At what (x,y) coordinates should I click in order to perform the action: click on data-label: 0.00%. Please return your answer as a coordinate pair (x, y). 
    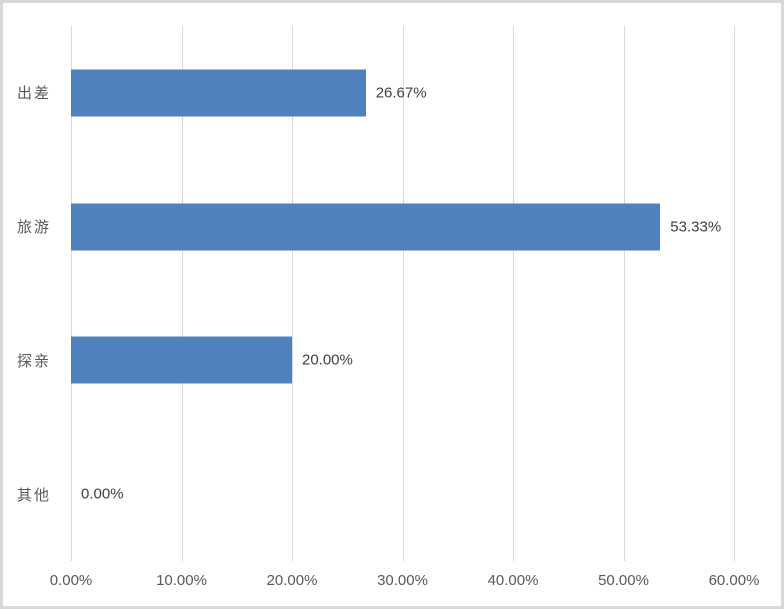
    Looking at the image, I should click on (102, 494).